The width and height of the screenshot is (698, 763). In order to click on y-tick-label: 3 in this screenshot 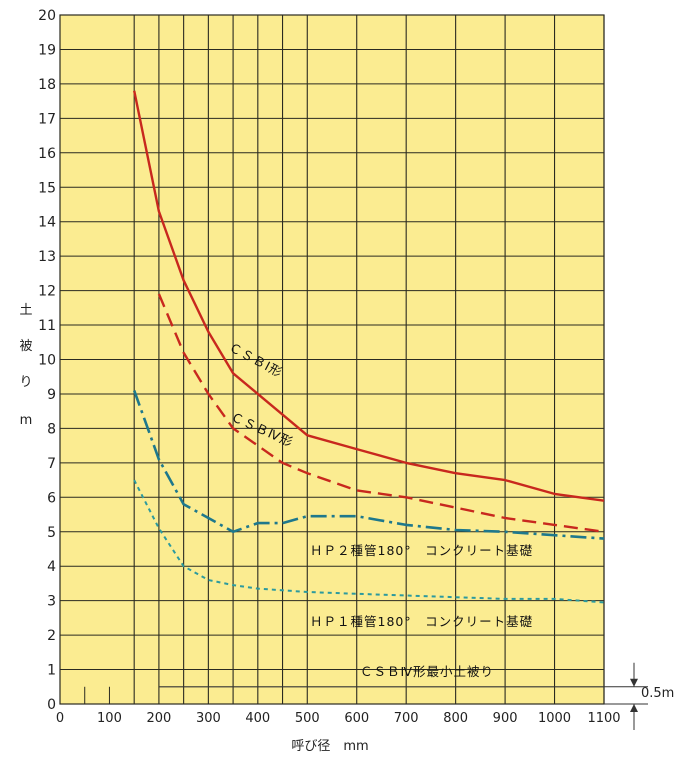, I will do `click(51, 602)`.